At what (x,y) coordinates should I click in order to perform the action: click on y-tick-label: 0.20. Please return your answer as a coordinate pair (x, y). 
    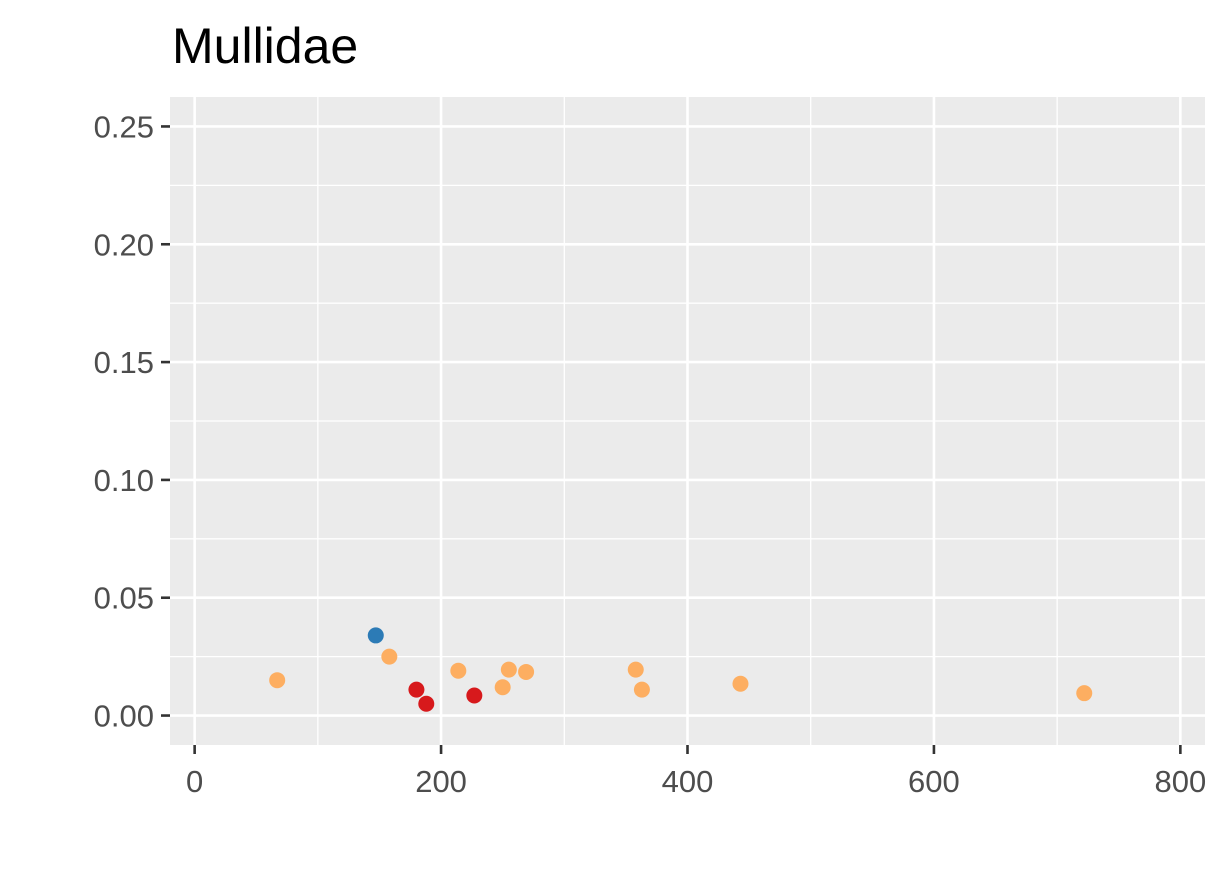
    Looking at the image, I should click on (124, 244).